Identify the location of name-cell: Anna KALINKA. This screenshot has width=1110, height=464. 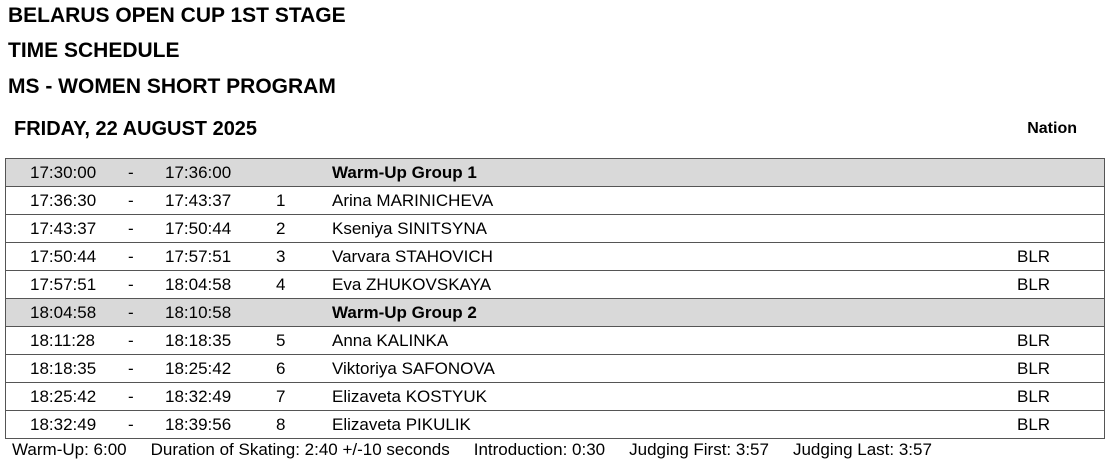
(390, 340).